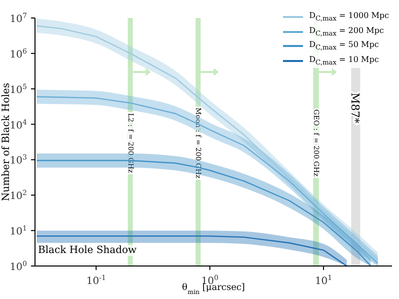 The width and height of the screenshot is (399, 299). What do you see at coordinates (18, 195) in the screenshot?
I see `y-tick-label: 10$^{2}$` at bounding box center [18, 195].